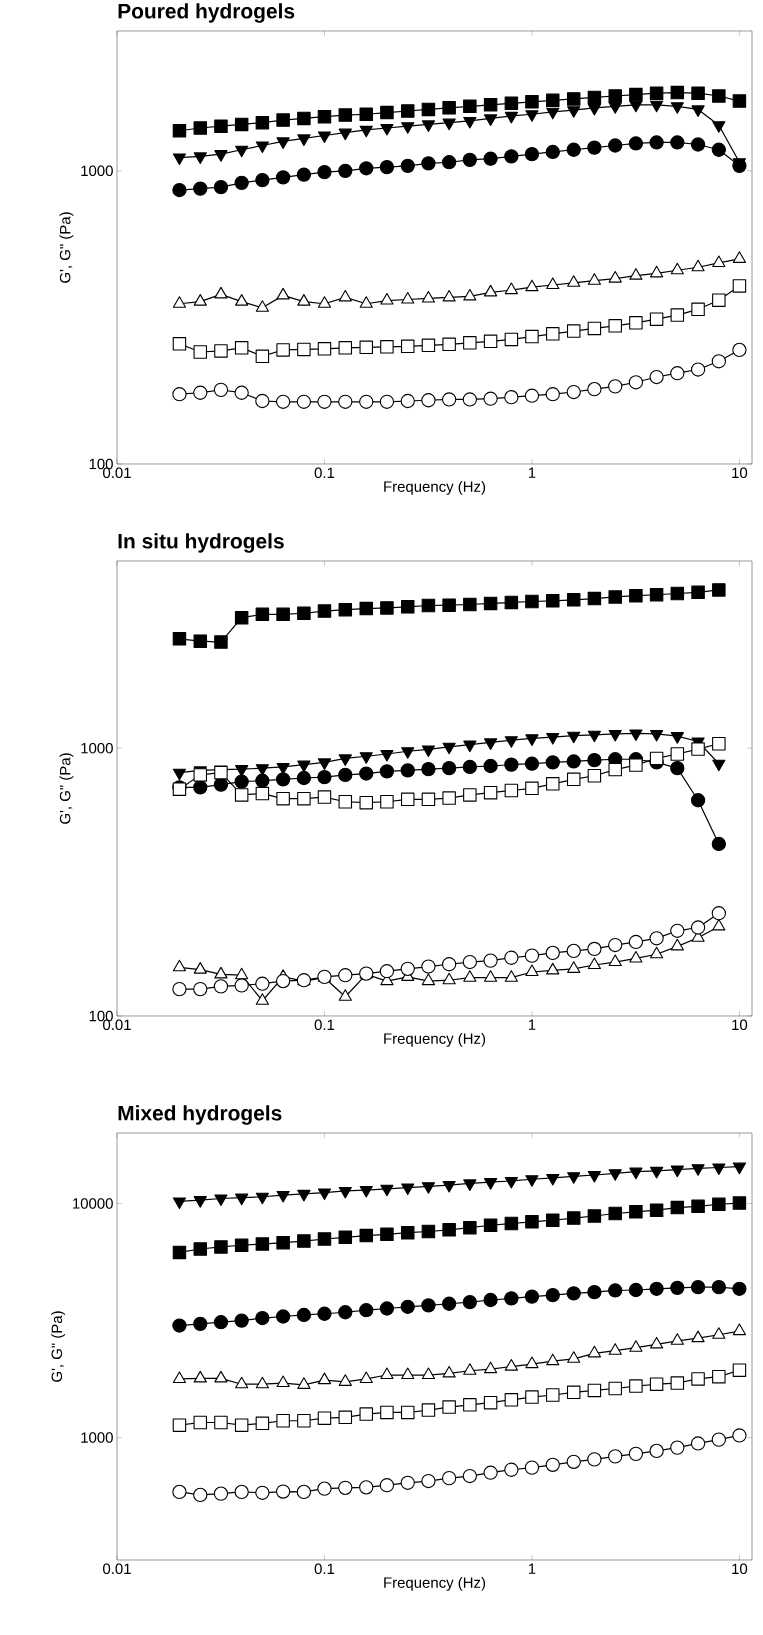 This screenshot has width=763, height=1635. Describe the element at coordinates (201, 543) in the screenshot. I see `chart-title: In situ hydrogels` at that location.